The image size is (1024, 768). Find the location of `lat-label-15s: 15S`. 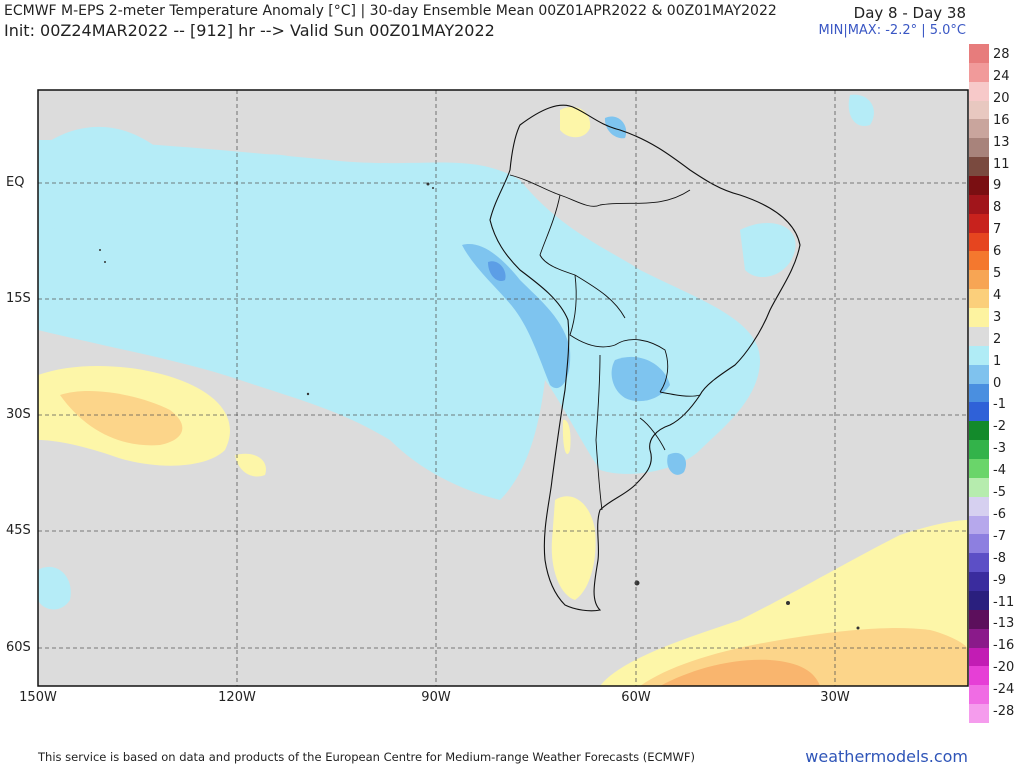

lat-label-15s: 15S is located at coordinates (18, 298).